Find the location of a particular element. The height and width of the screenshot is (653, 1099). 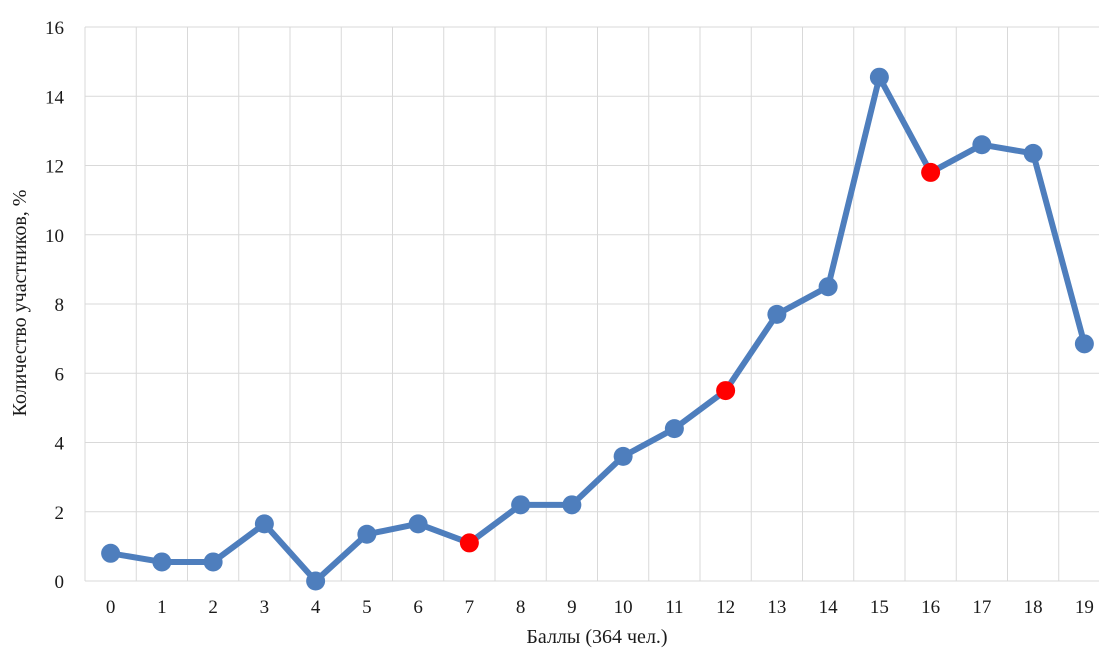

x-tick-label: 4 is located at coordinates (316, 607).